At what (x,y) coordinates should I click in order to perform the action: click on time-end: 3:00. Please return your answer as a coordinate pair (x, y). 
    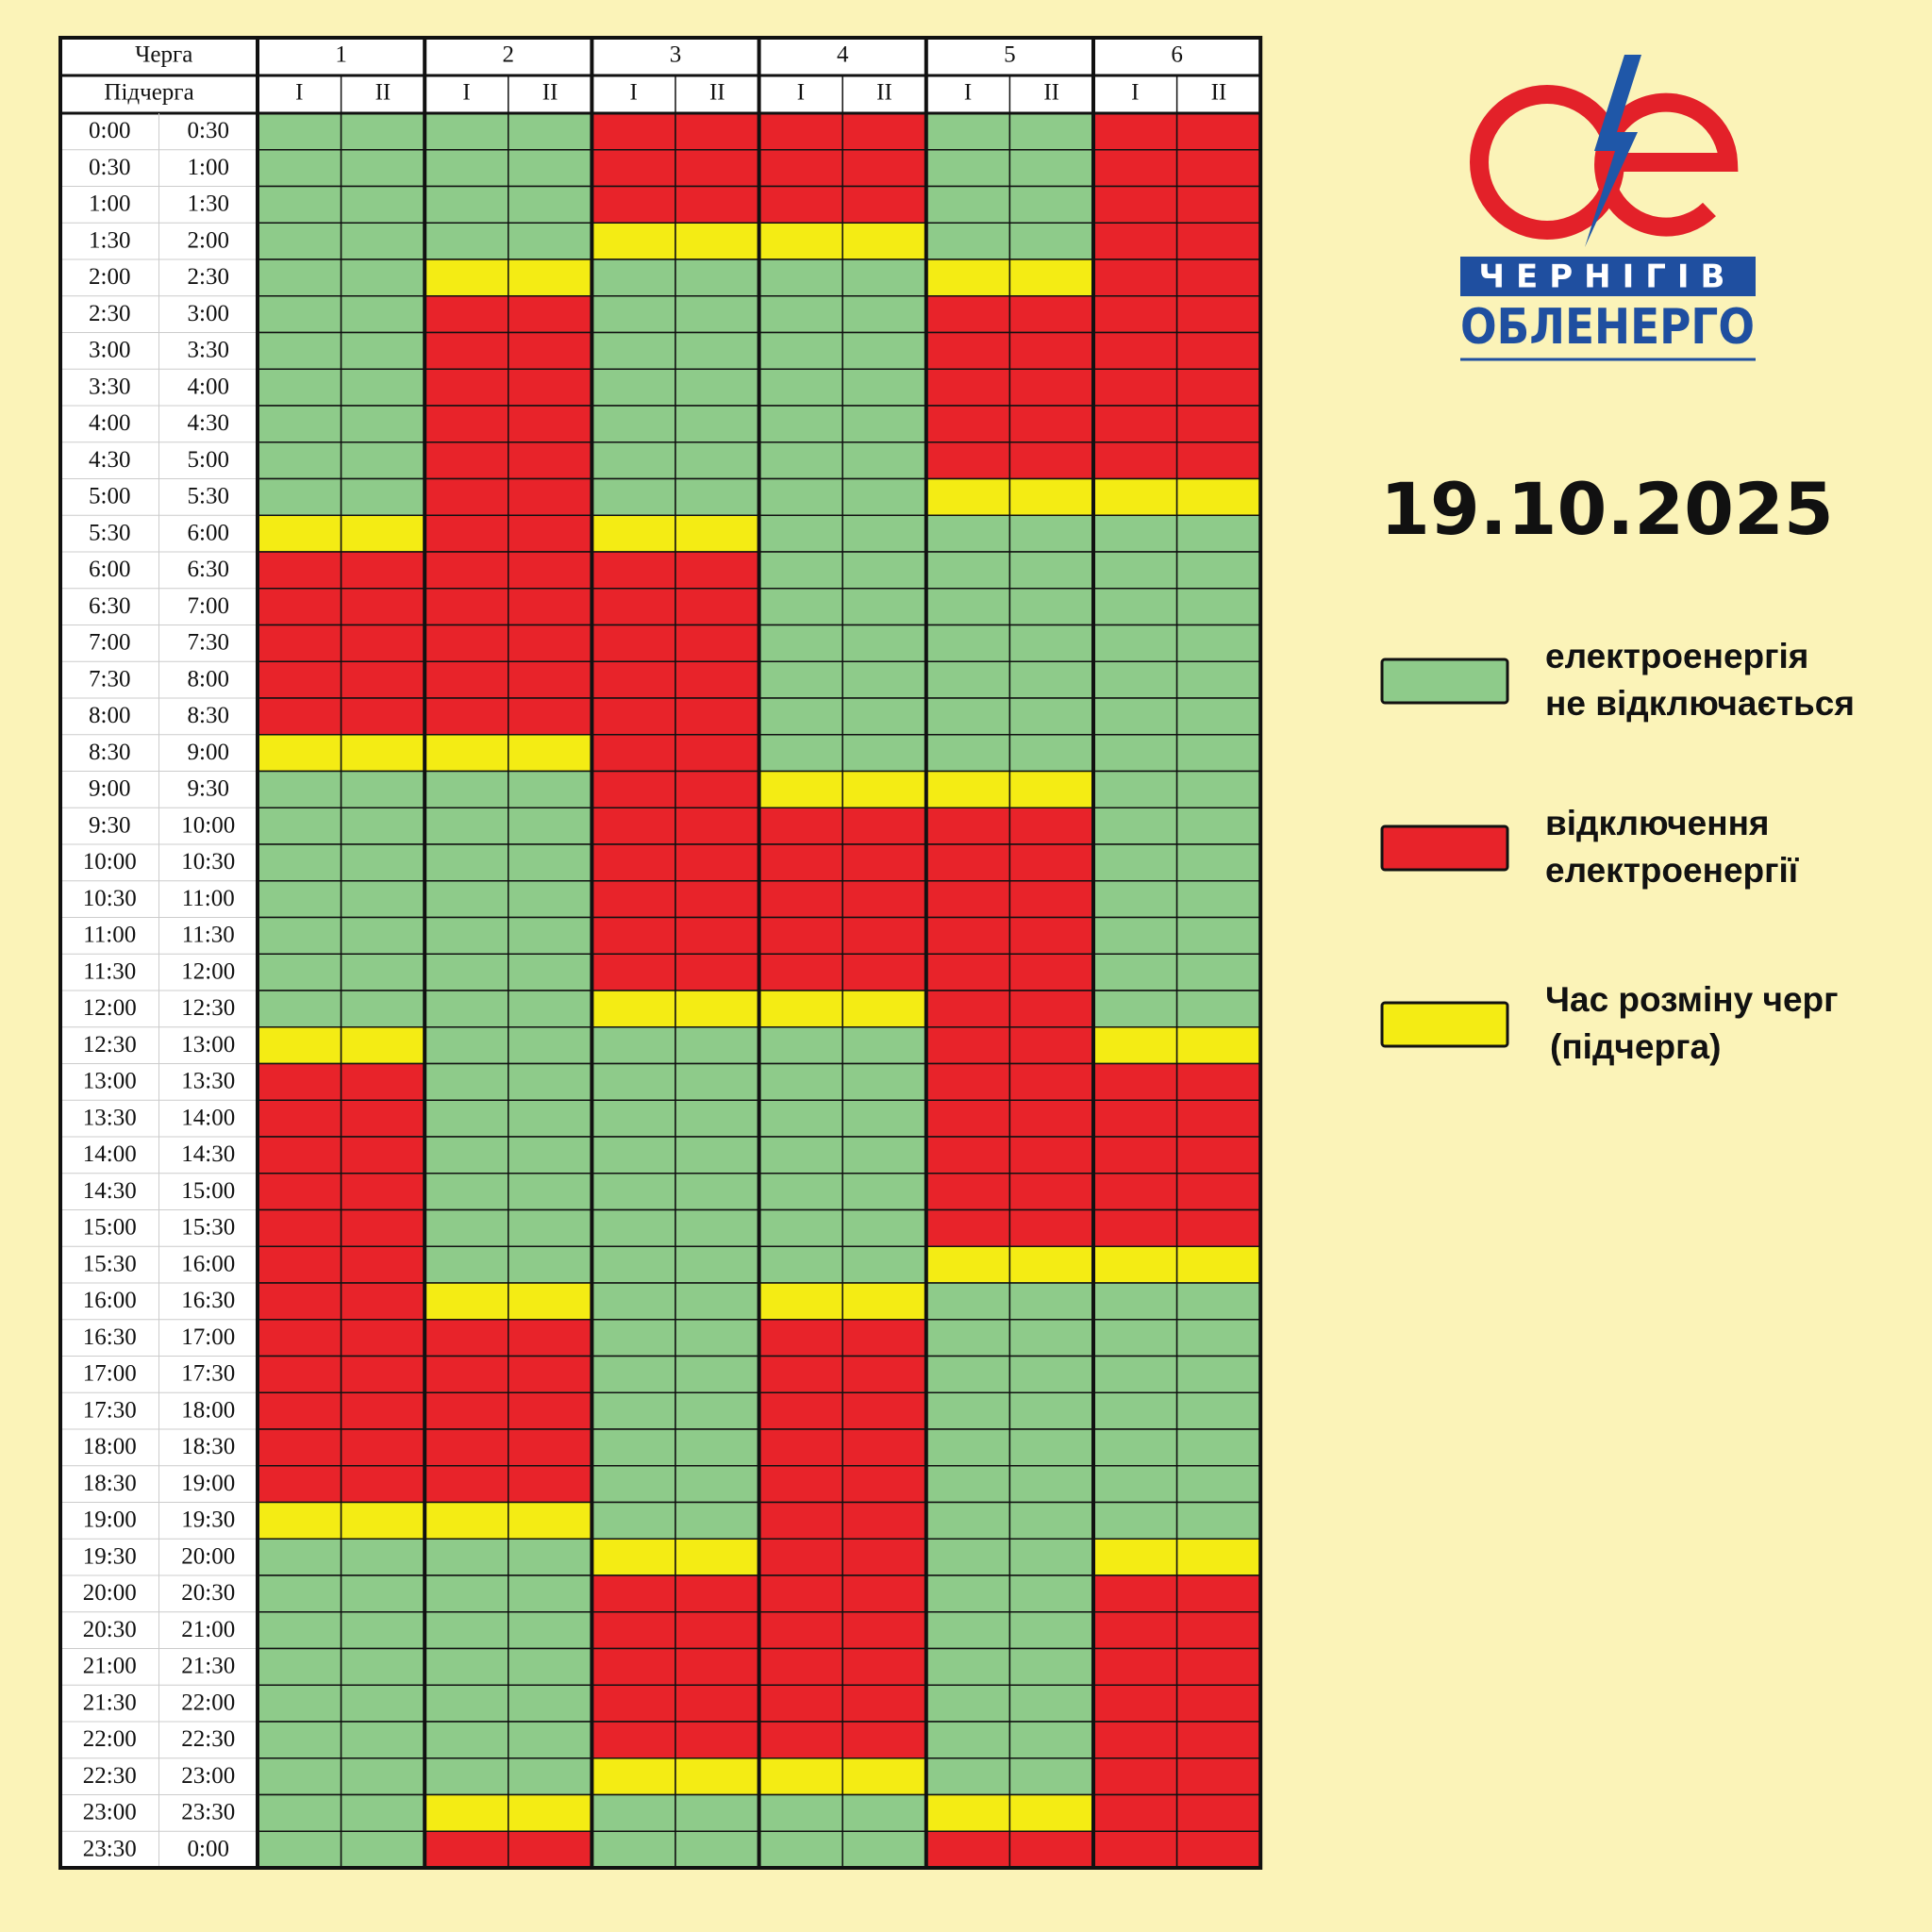
    Looking at the image, I should click on (209, 314).